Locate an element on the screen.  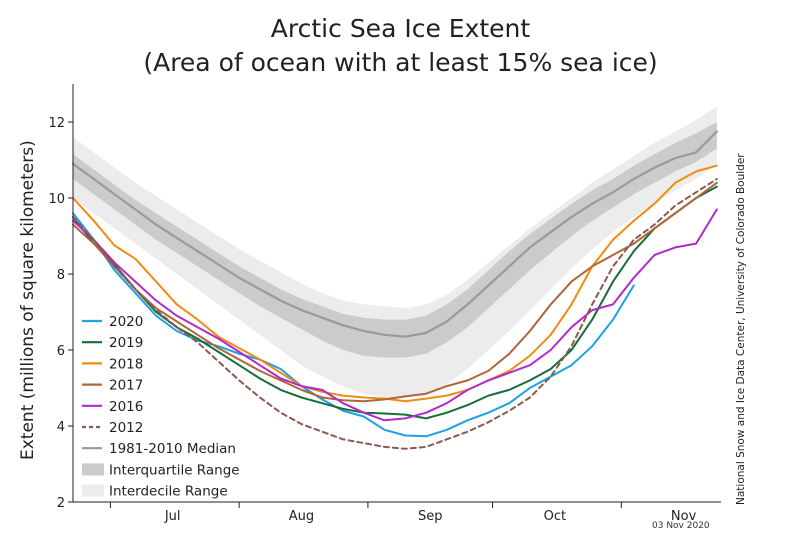
y-tick-label-8: 8 is located at coordinates (61, 275).